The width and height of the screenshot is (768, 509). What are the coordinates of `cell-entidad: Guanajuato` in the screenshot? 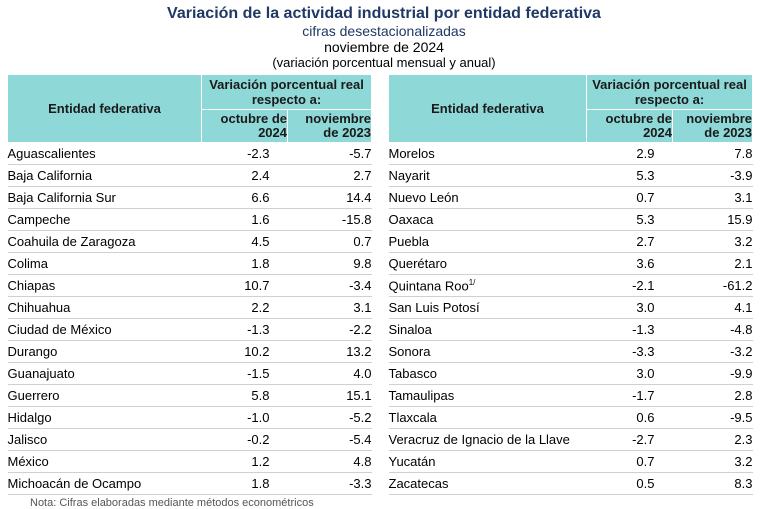 It's located at (104, 373).